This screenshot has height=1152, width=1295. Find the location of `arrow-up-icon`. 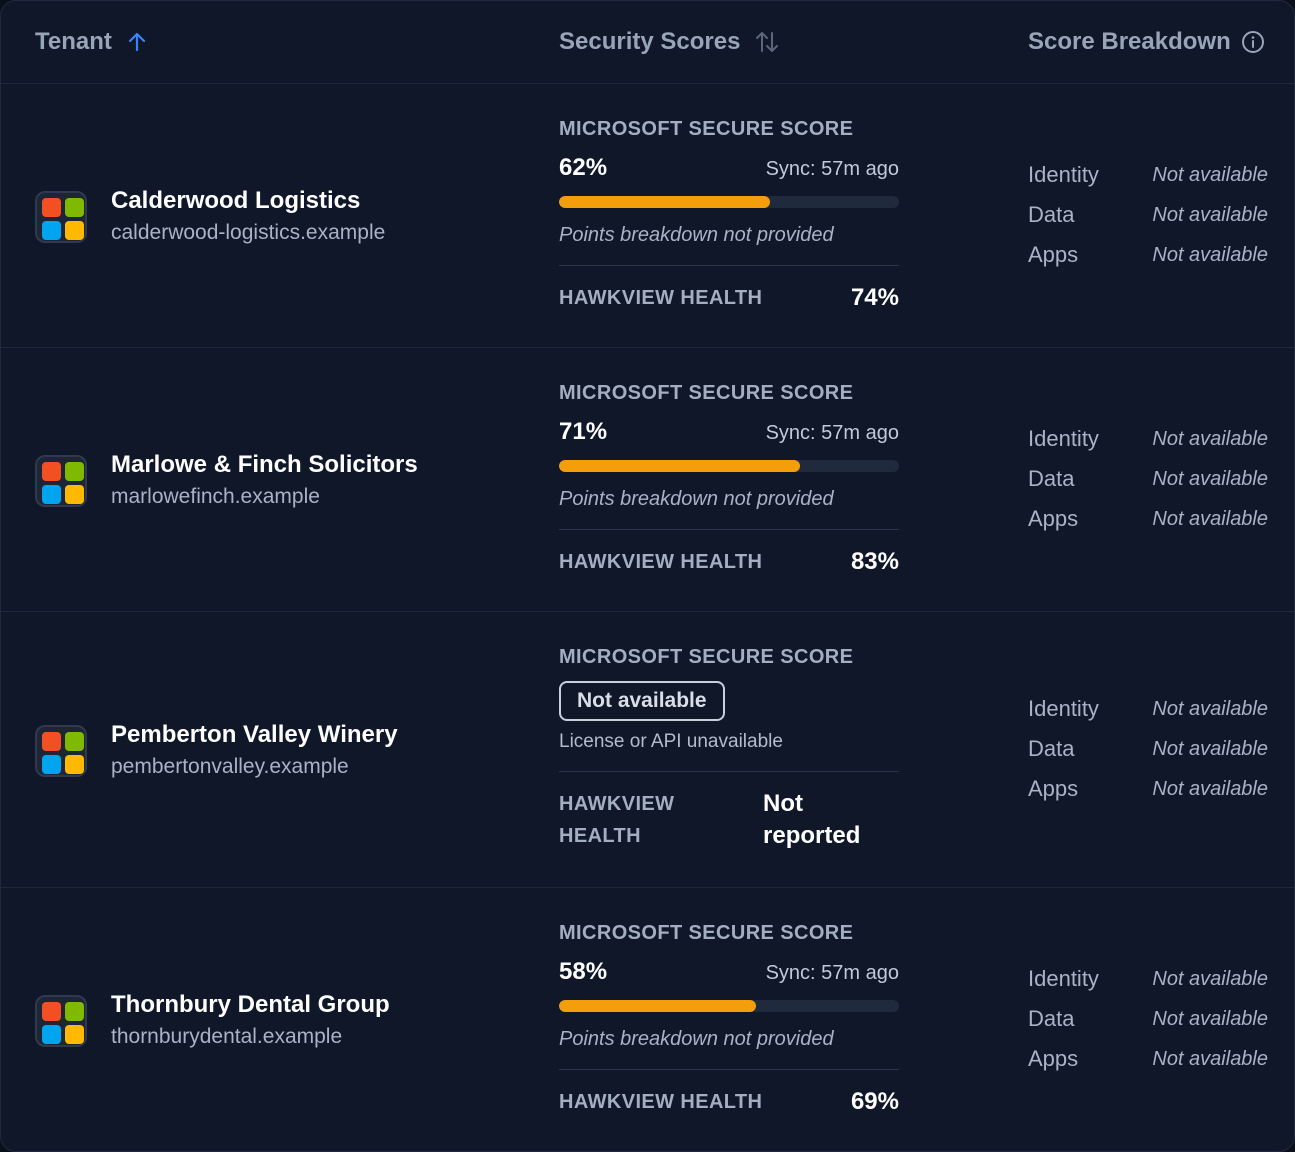

arrow-up-icon is located at coordinates (137, 42).